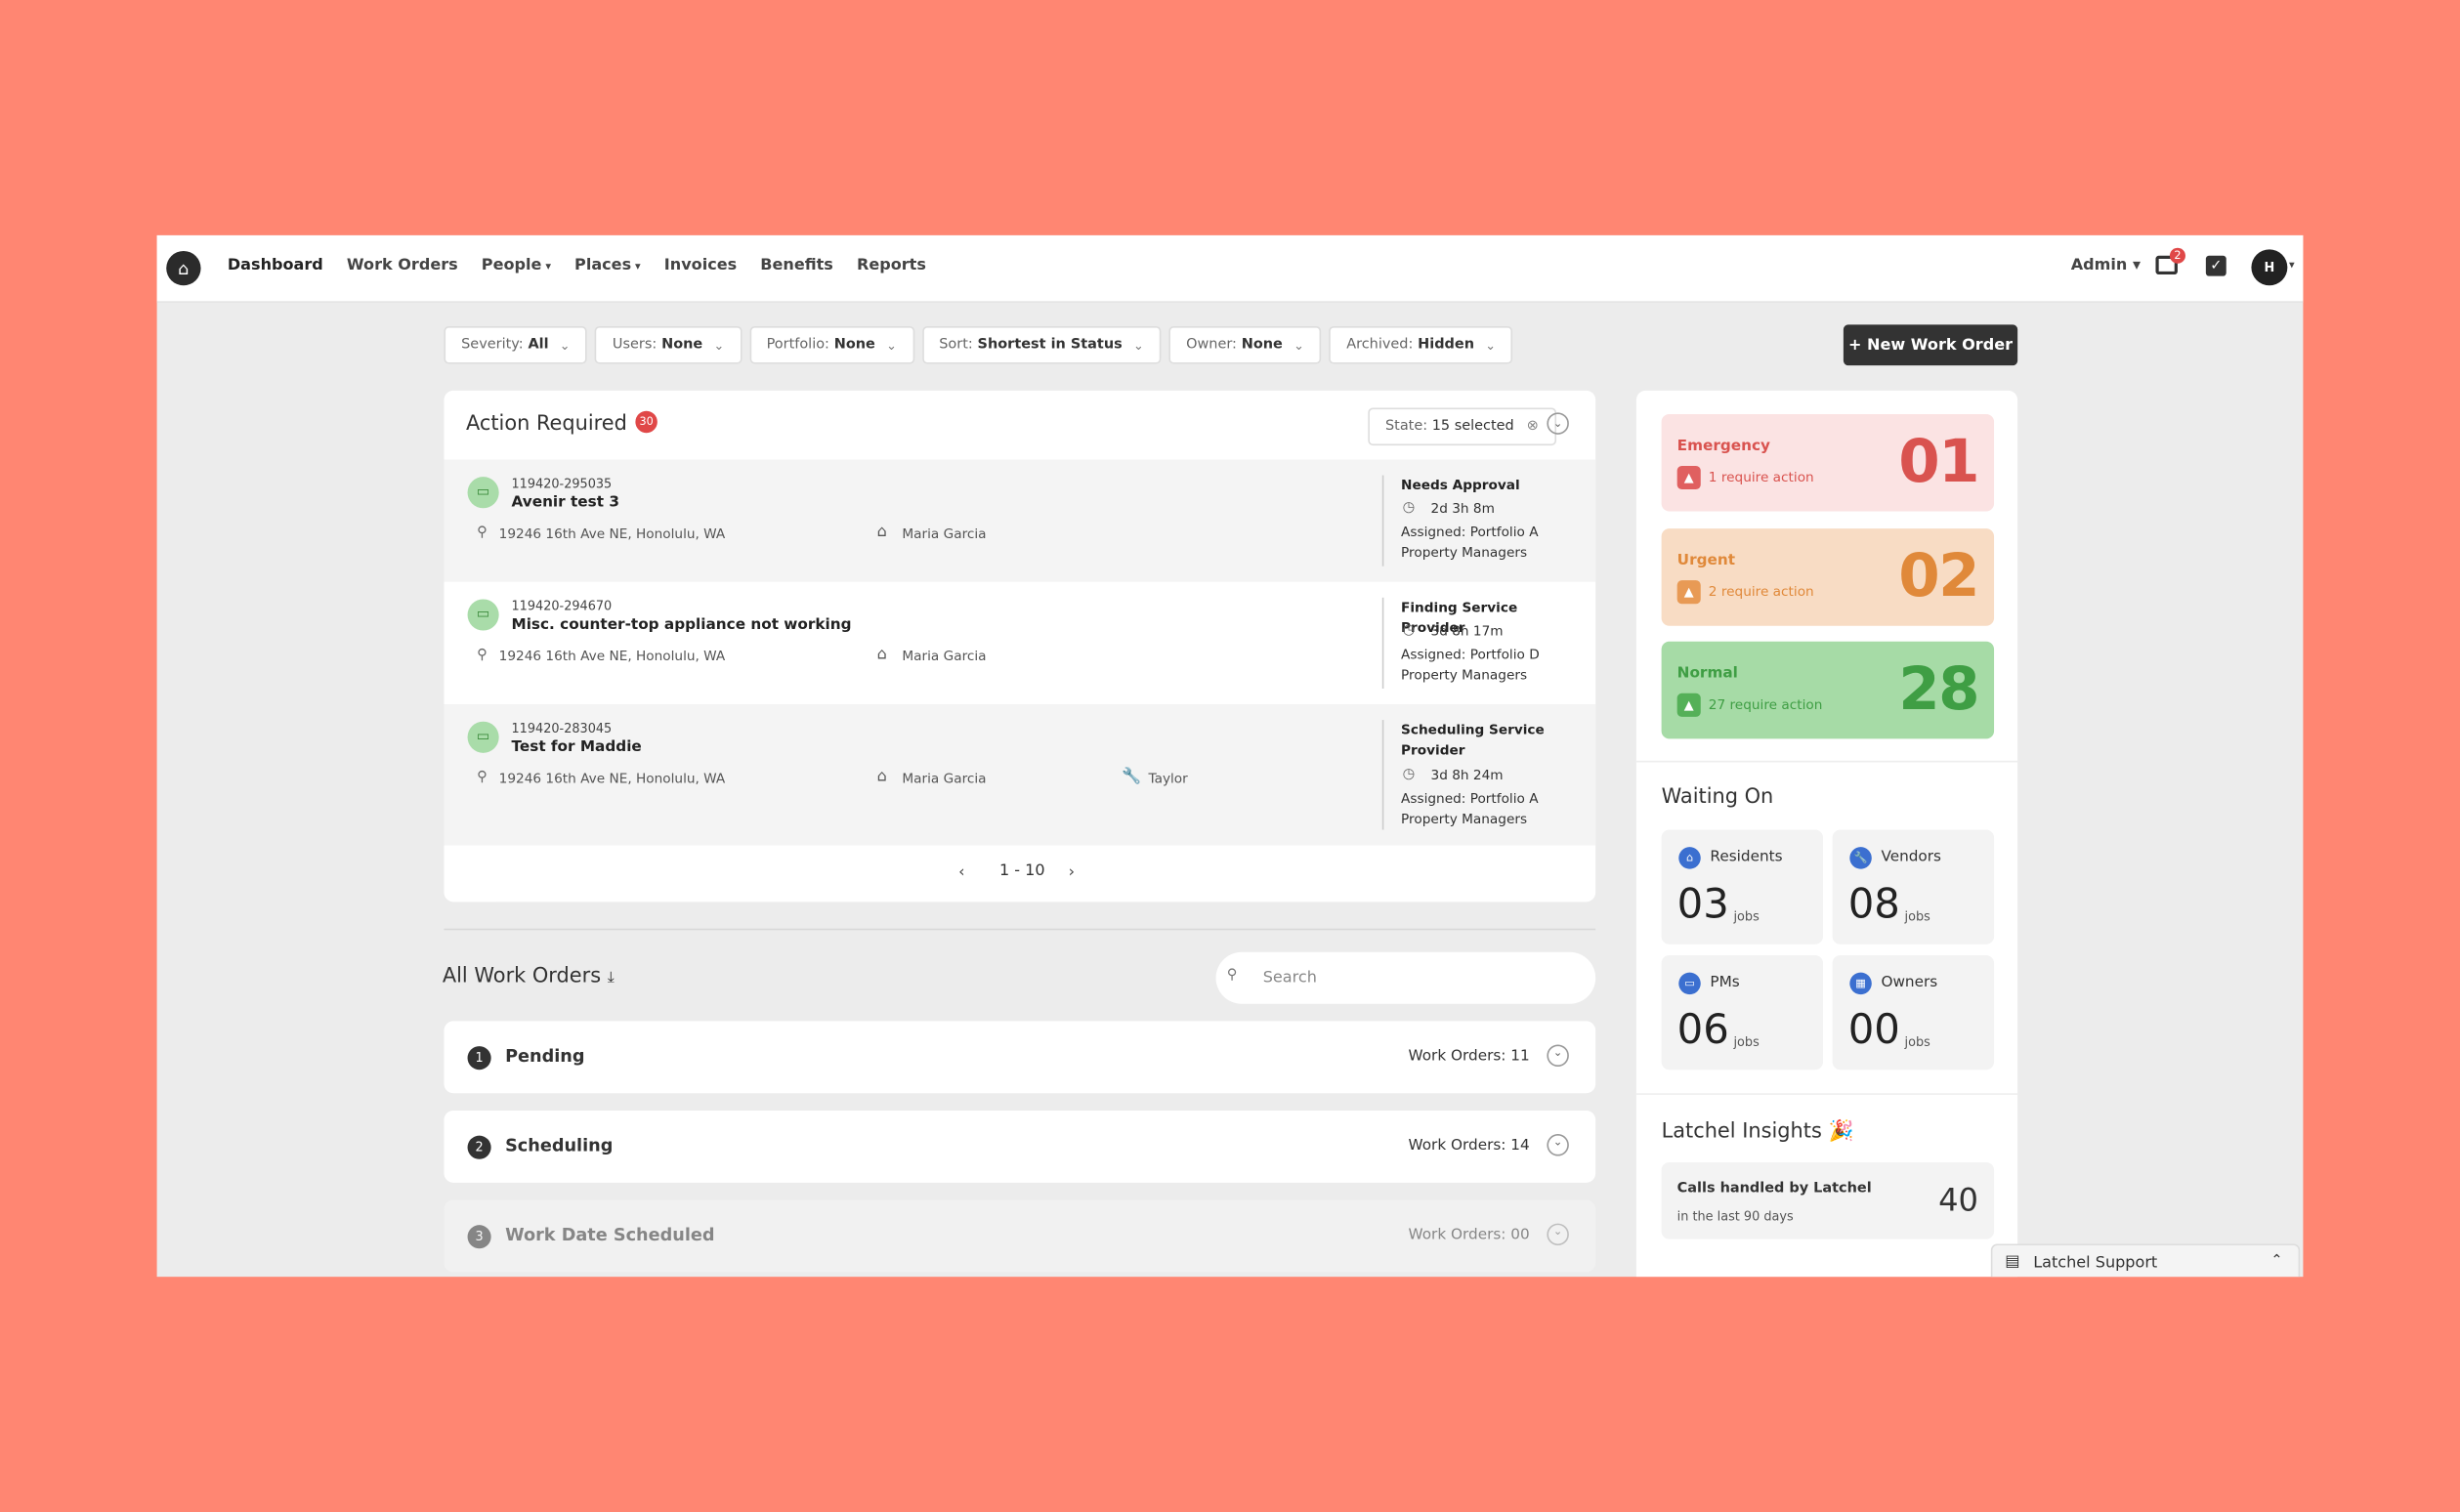 This screenshot has height=1512, width=2460. I want to click on filter: Users: None ⌄, so click(669, 345).